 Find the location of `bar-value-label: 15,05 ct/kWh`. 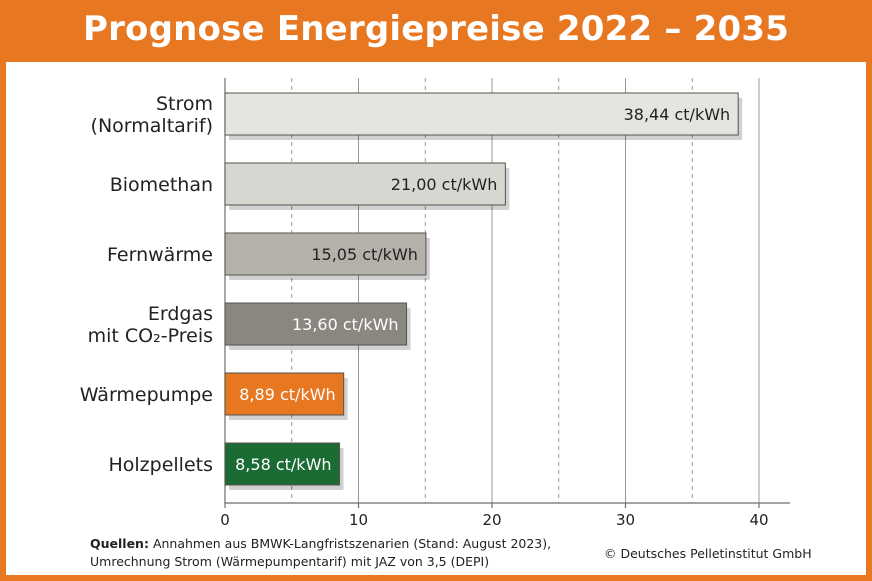

bar-value-label: 15,05 ct/kWh is located at coordinates (364, 254).